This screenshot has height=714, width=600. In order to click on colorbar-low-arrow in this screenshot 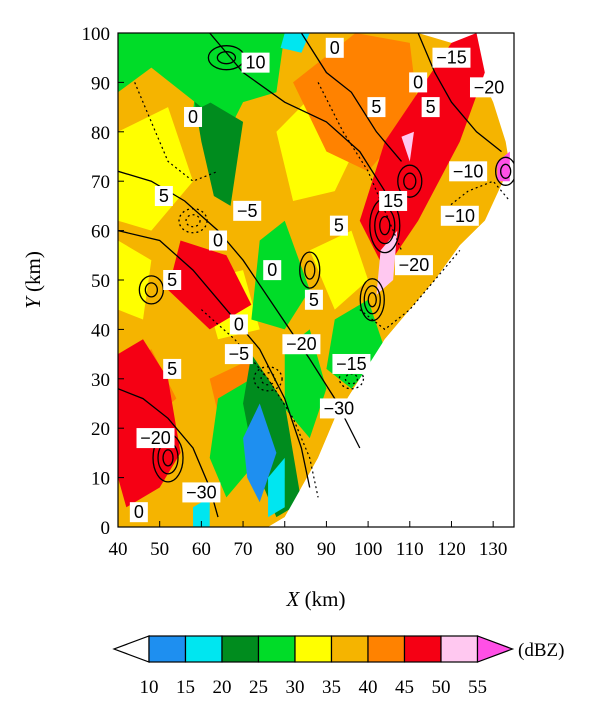, I will do `click(131, 649)`.